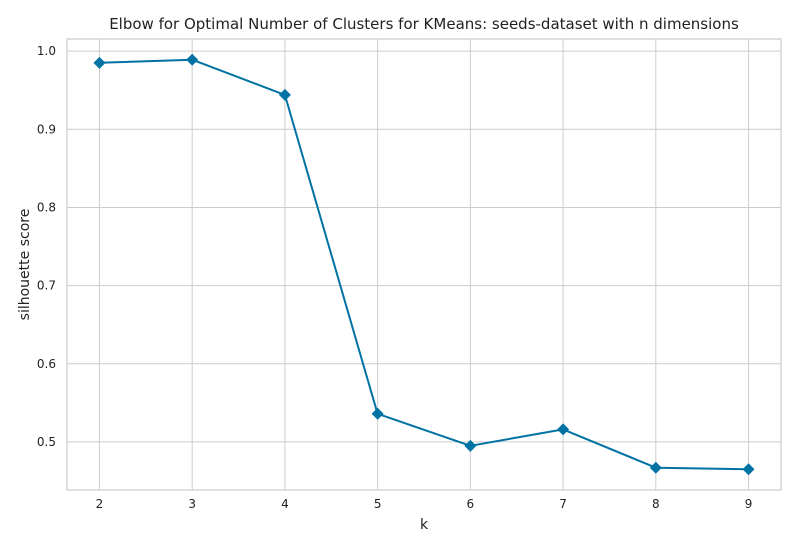 The image size is (800, 550). Describe the element at coordinates (46, 207) in the screenshot. I see `y-tick-label: 0.8` at that location.